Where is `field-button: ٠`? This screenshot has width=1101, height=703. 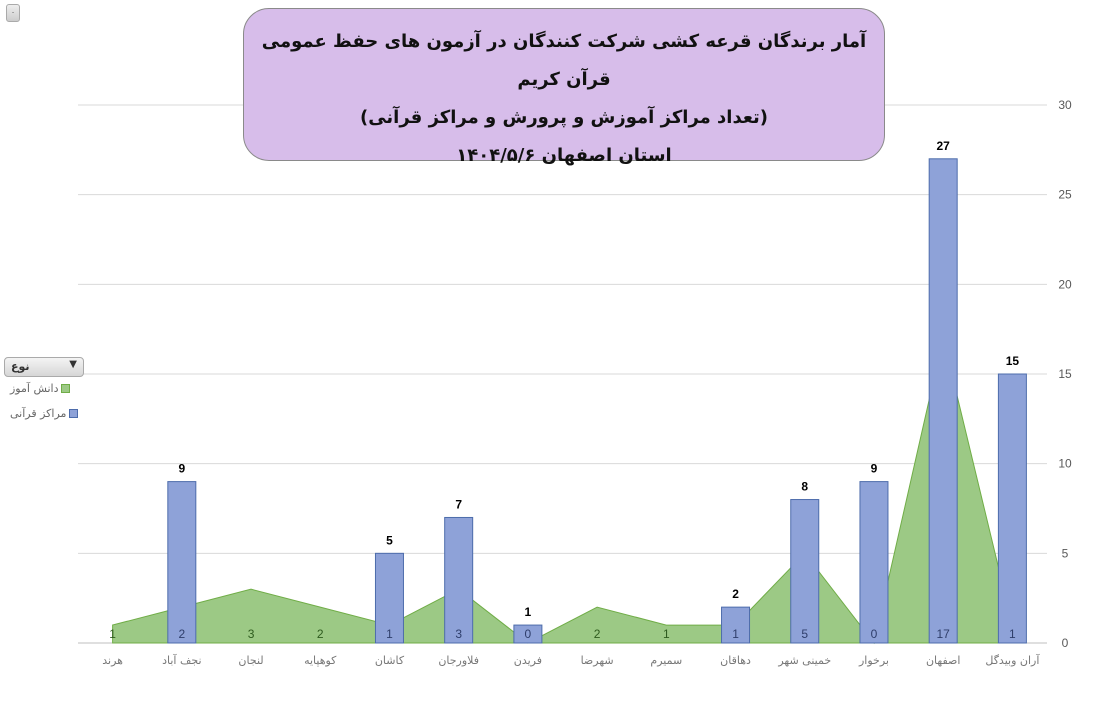
field-button: ٠ is located at coordinates (13, 13).